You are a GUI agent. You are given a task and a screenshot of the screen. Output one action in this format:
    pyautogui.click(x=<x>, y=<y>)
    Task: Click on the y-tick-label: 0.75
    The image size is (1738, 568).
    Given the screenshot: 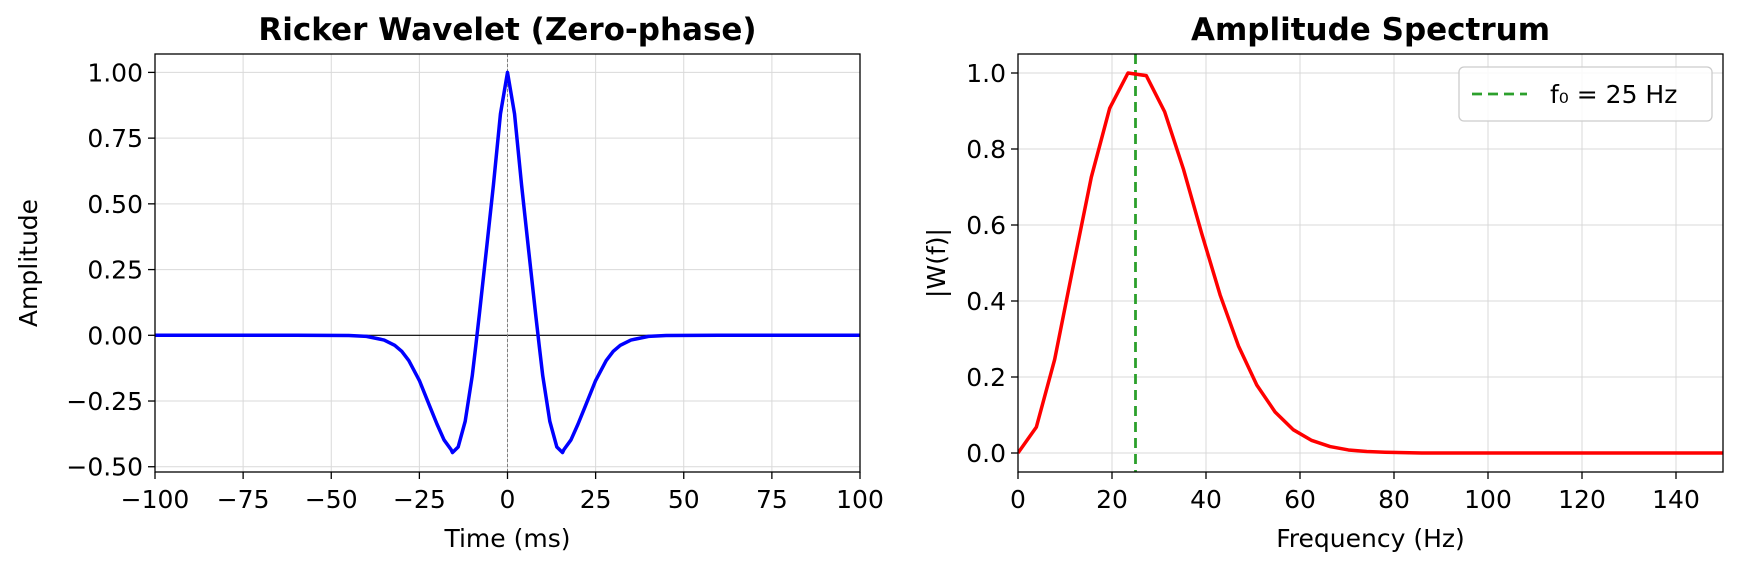 What is the action you would take?
    pyautogui.click(x=115, y=138)
    